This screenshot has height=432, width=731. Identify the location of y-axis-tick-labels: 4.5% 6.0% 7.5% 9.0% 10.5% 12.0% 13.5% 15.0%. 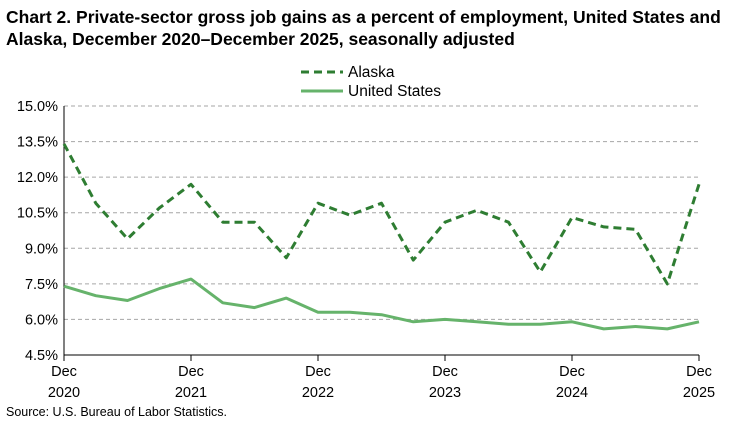
(37, 231).